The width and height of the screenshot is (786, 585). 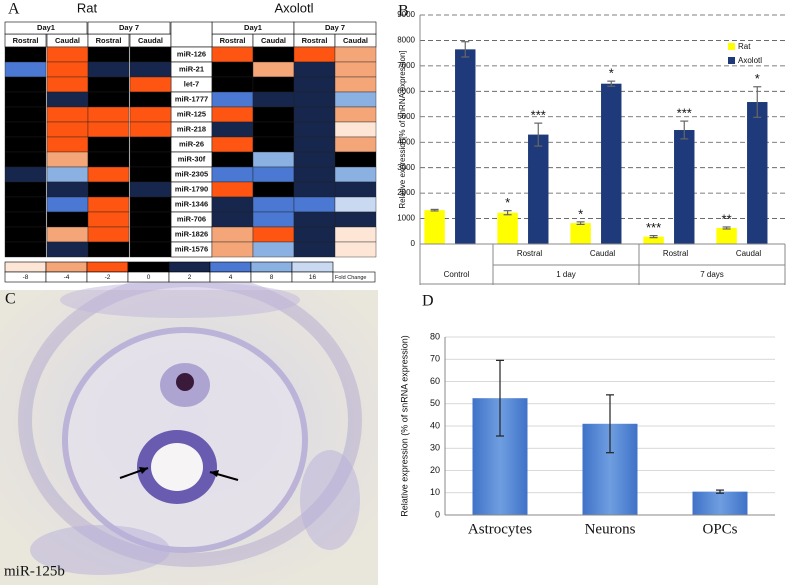 I want to click on y-tick-label: 4000, so click(x=406, y=141).